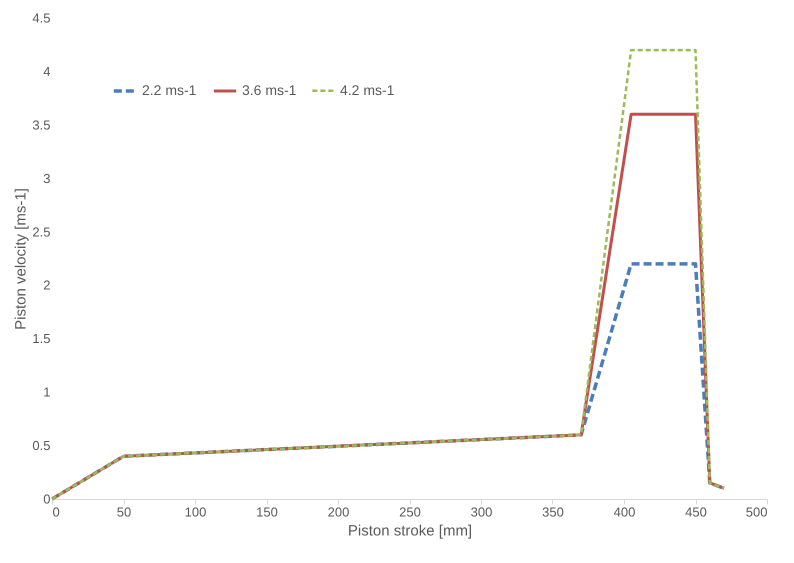  Describe the element at coordinates (625, 512) in the screenshot. I see `x-tick-label: 400` at that location.